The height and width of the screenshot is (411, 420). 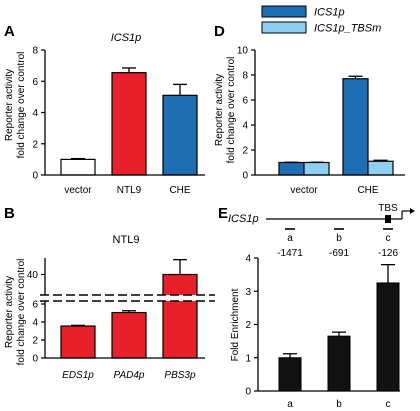 I want to click on chart-e-ylabel: Fold Enrichment, so click(x=235, y=324).